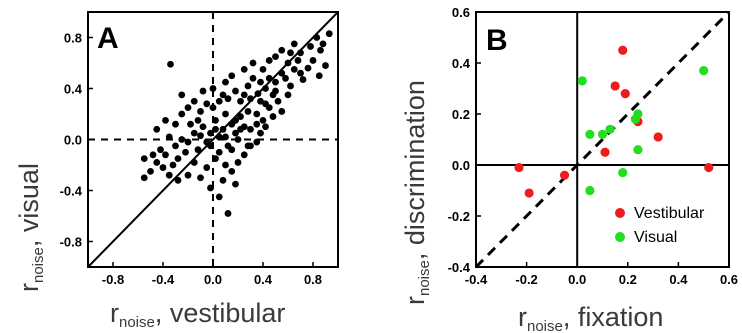 This screenshot has width=742, height=333. What do you see at coordinates (669, 213) in the screenshot?
I see `legend-label-vestibular: Vestibular` at bounding box center [669, 213].